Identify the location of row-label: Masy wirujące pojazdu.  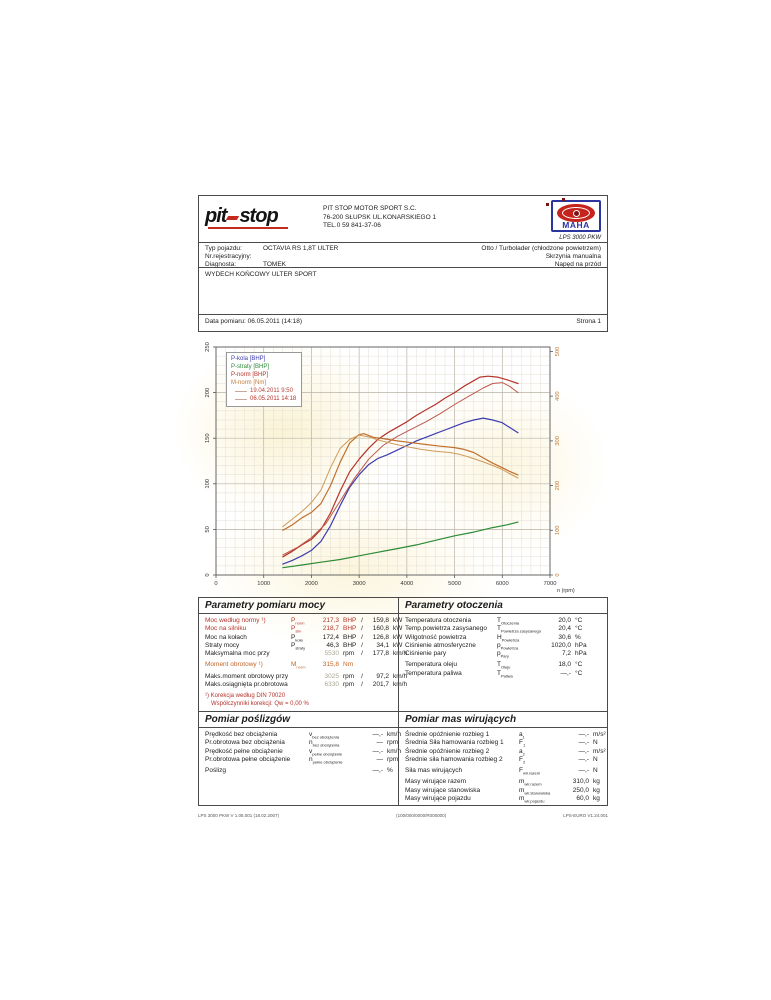
(438, 799).